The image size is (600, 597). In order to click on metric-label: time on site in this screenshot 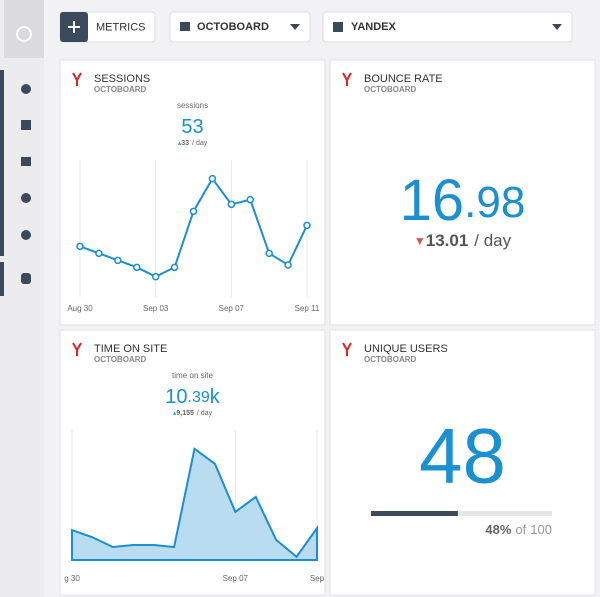, I will do `click(192, 375)`.